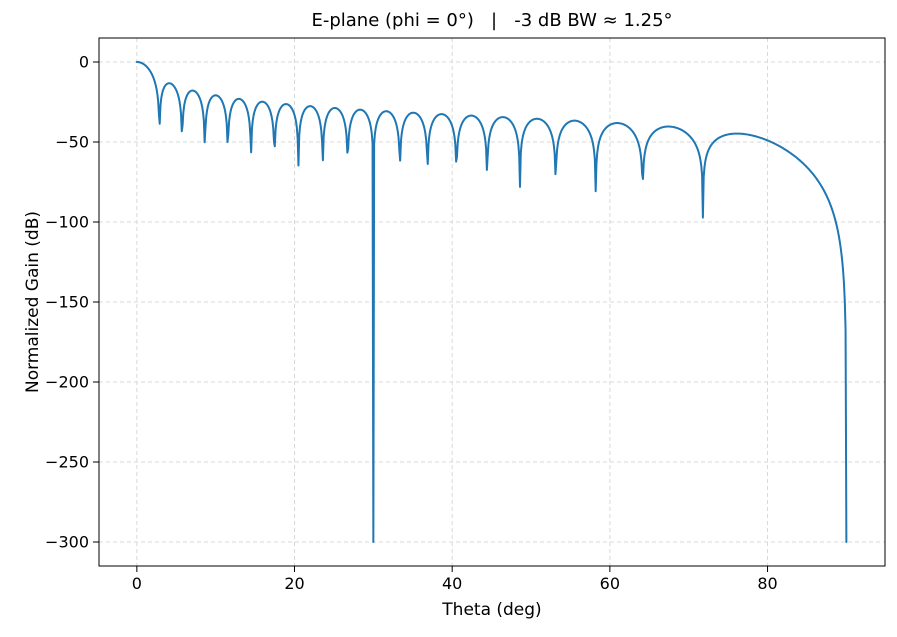 Image resolution: width=897 pixels, height=637 pixels. I want to click on y-tick-label: −300, so click(67, 542).